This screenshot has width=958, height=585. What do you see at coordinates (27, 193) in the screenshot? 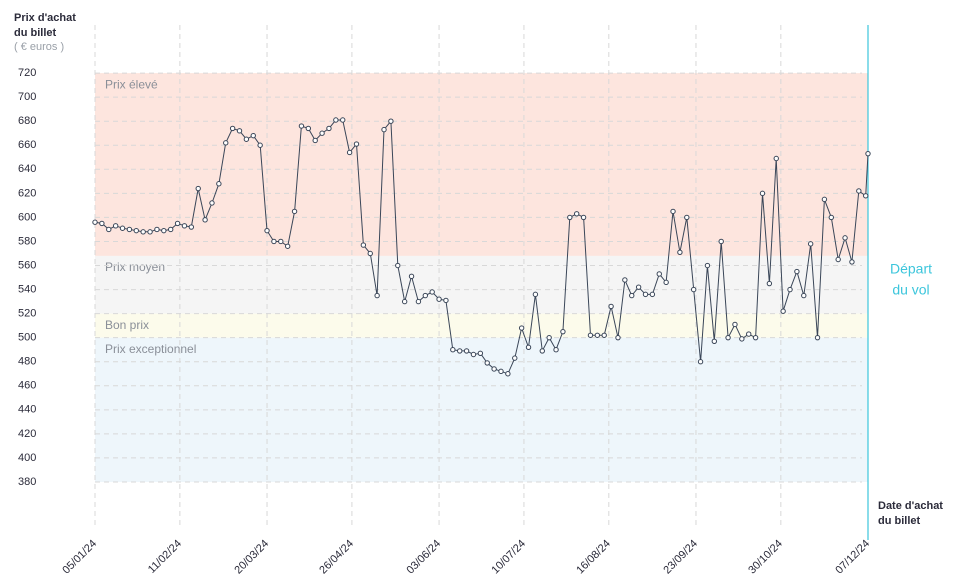
I see `y-tick-label: 620` at bounding box center [27, 193].